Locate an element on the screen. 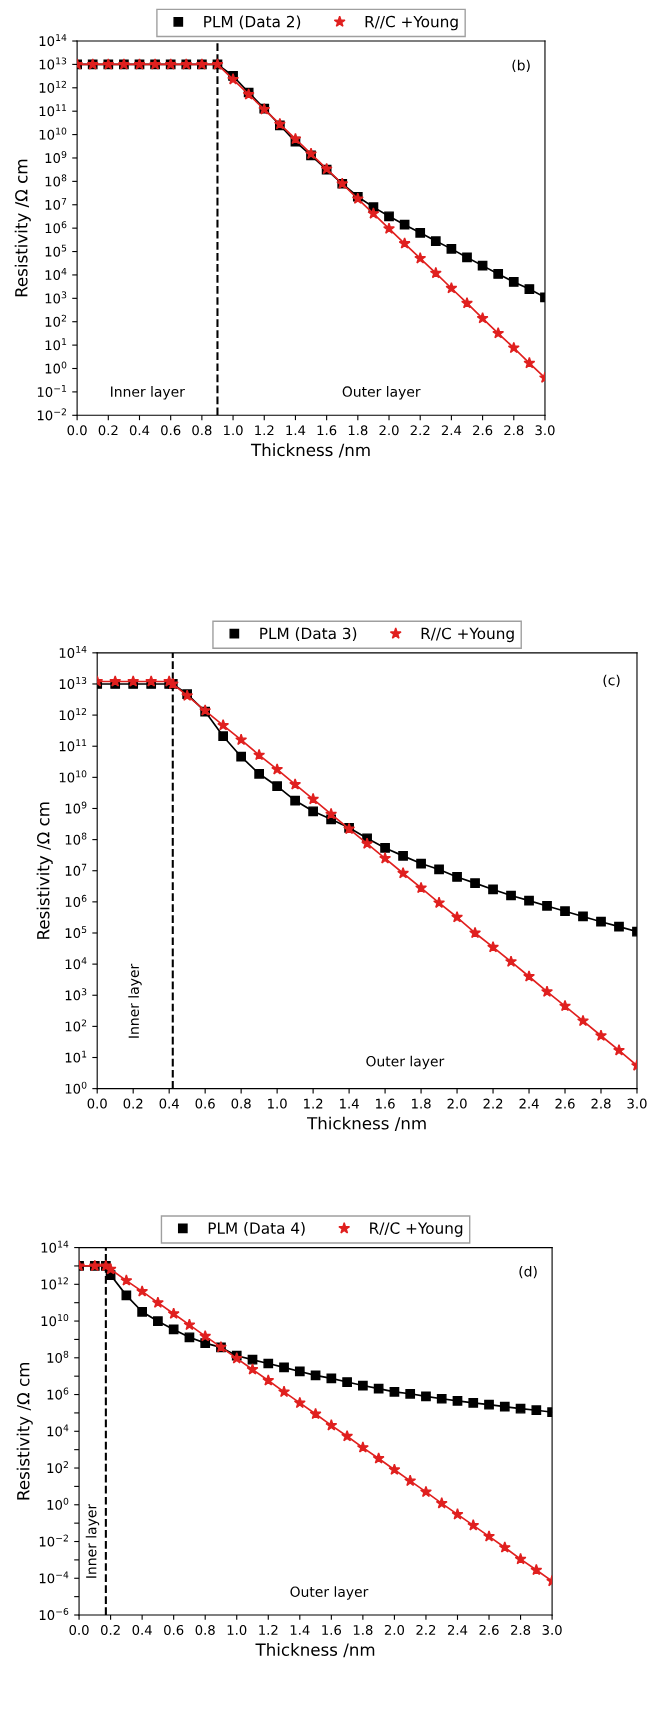  y-tick-label: 10$^{1}$ is located at coordinates (56, 344).